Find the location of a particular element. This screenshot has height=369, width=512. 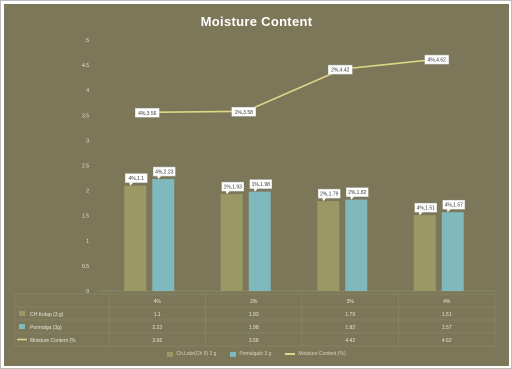

line-data-label: 4%,3.56 is located at coordinates (147, 114).